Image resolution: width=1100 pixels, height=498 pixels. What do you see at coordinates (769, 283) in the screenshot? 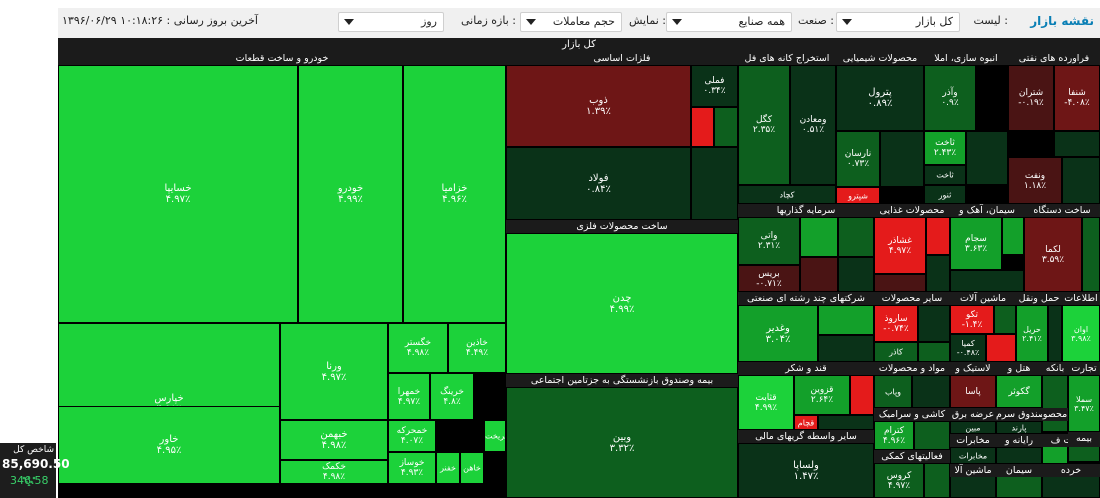
I see `stock-change: -۰.۷۱٪` at bounding box center [769, 283].